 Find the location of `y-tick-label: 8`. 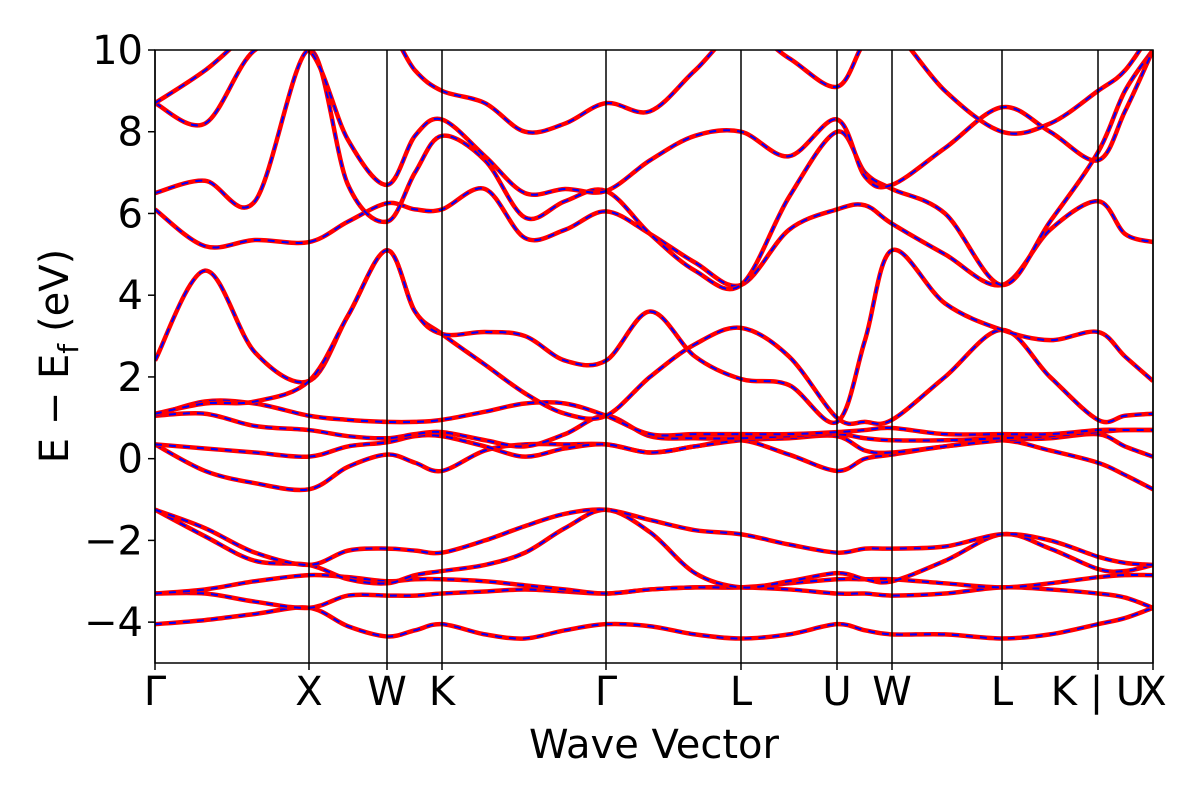

y-tick-label: 8 is located at coordinates (130, 133).